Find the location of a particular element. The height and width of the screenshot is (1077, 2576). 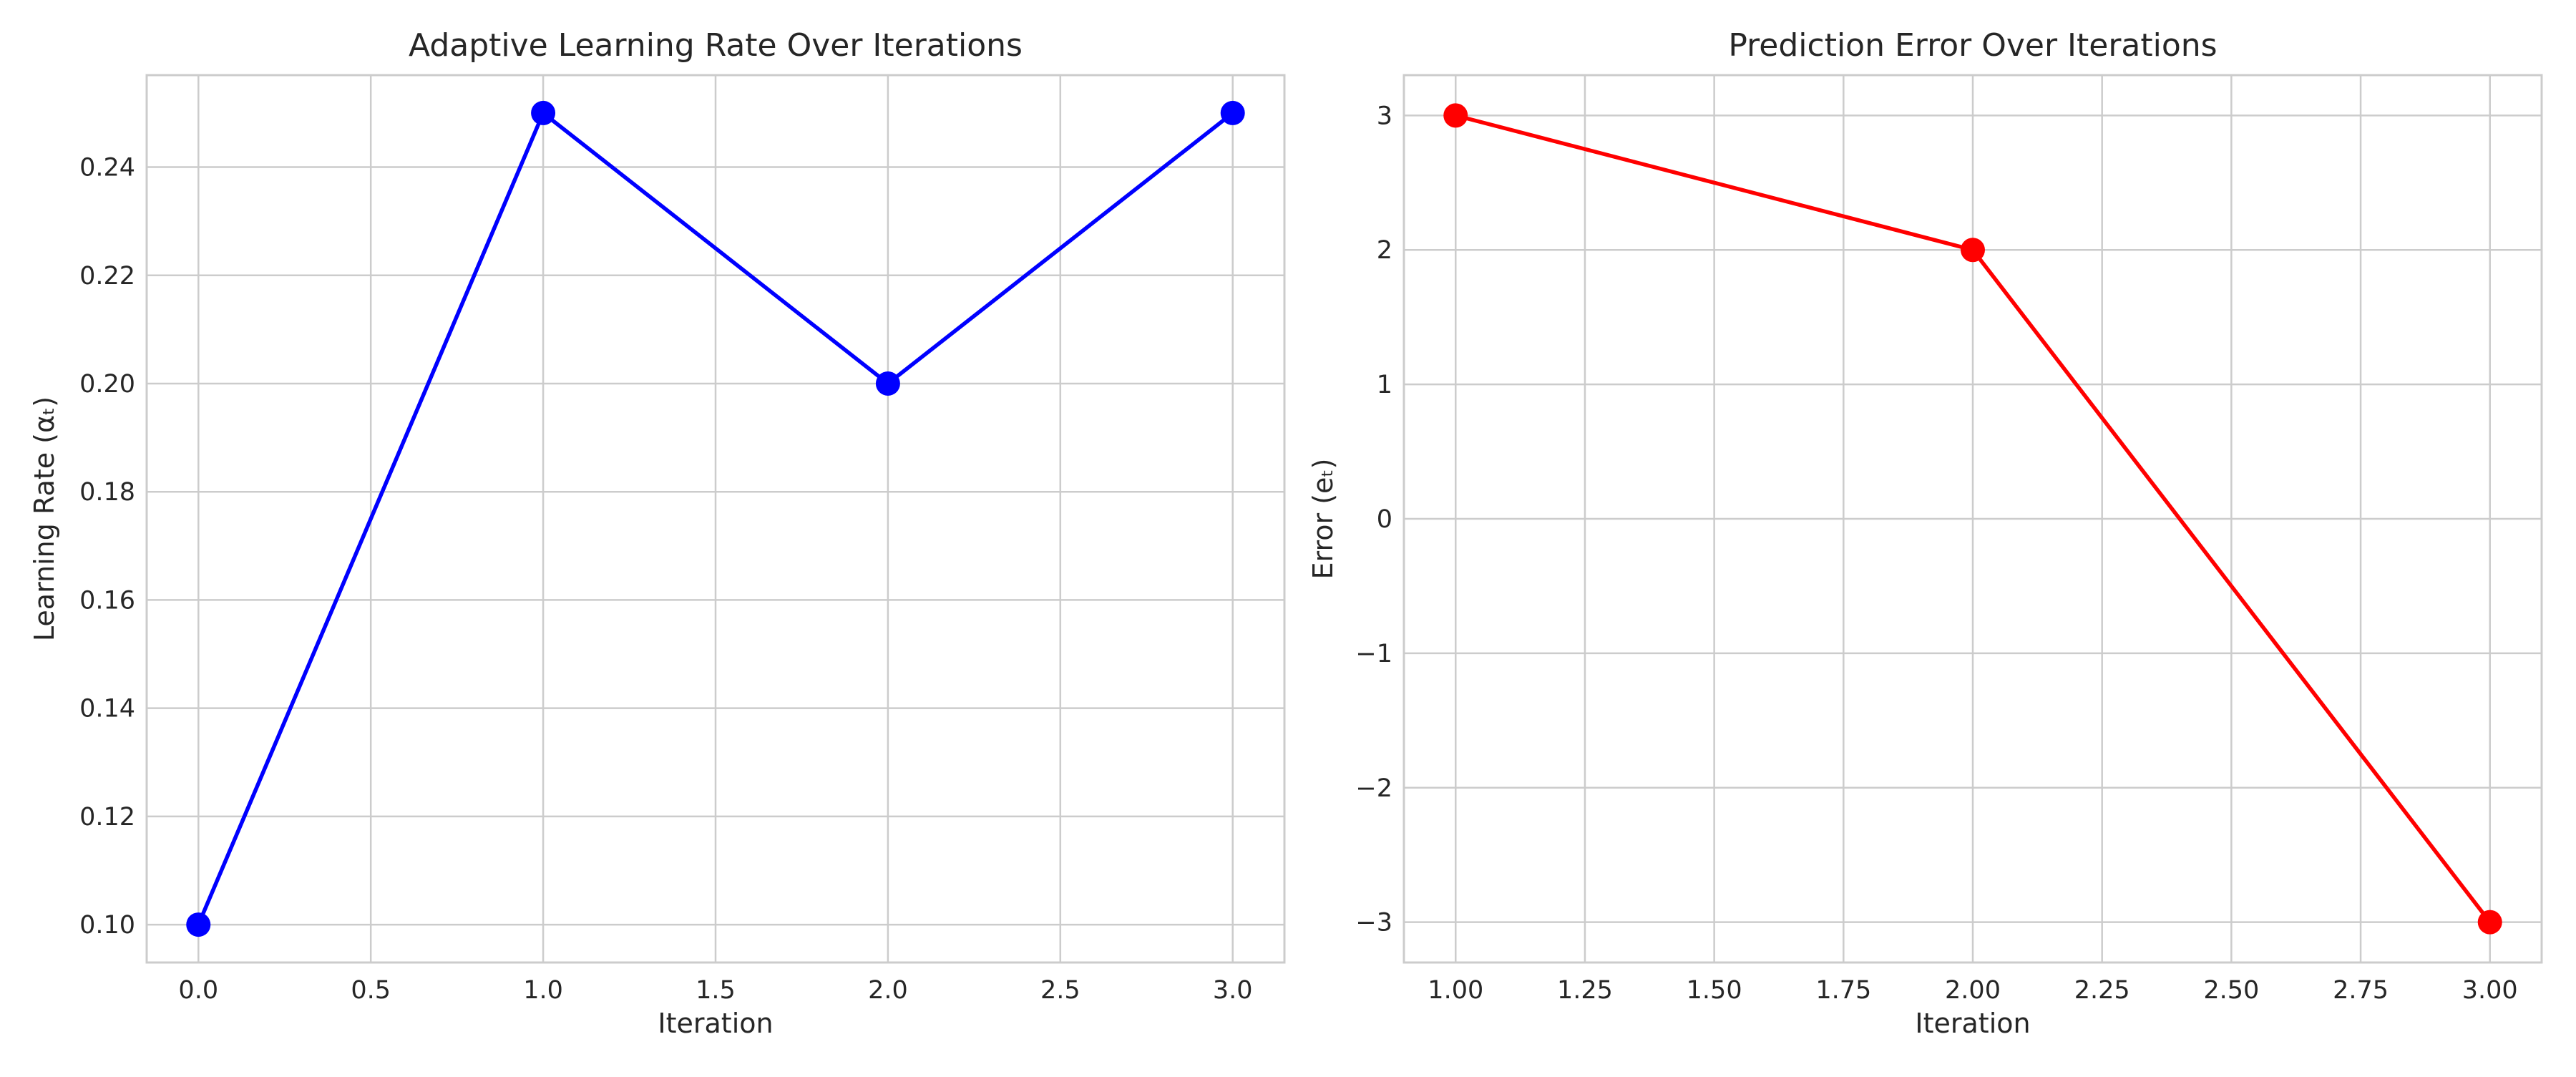

x-tick-label: 2.5 is located at coordinates (1060, 991).